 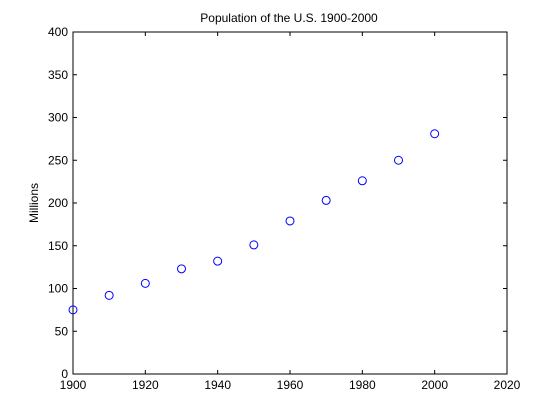 I want to click on x-tick-label: 1960, so click(x=290, y=385).